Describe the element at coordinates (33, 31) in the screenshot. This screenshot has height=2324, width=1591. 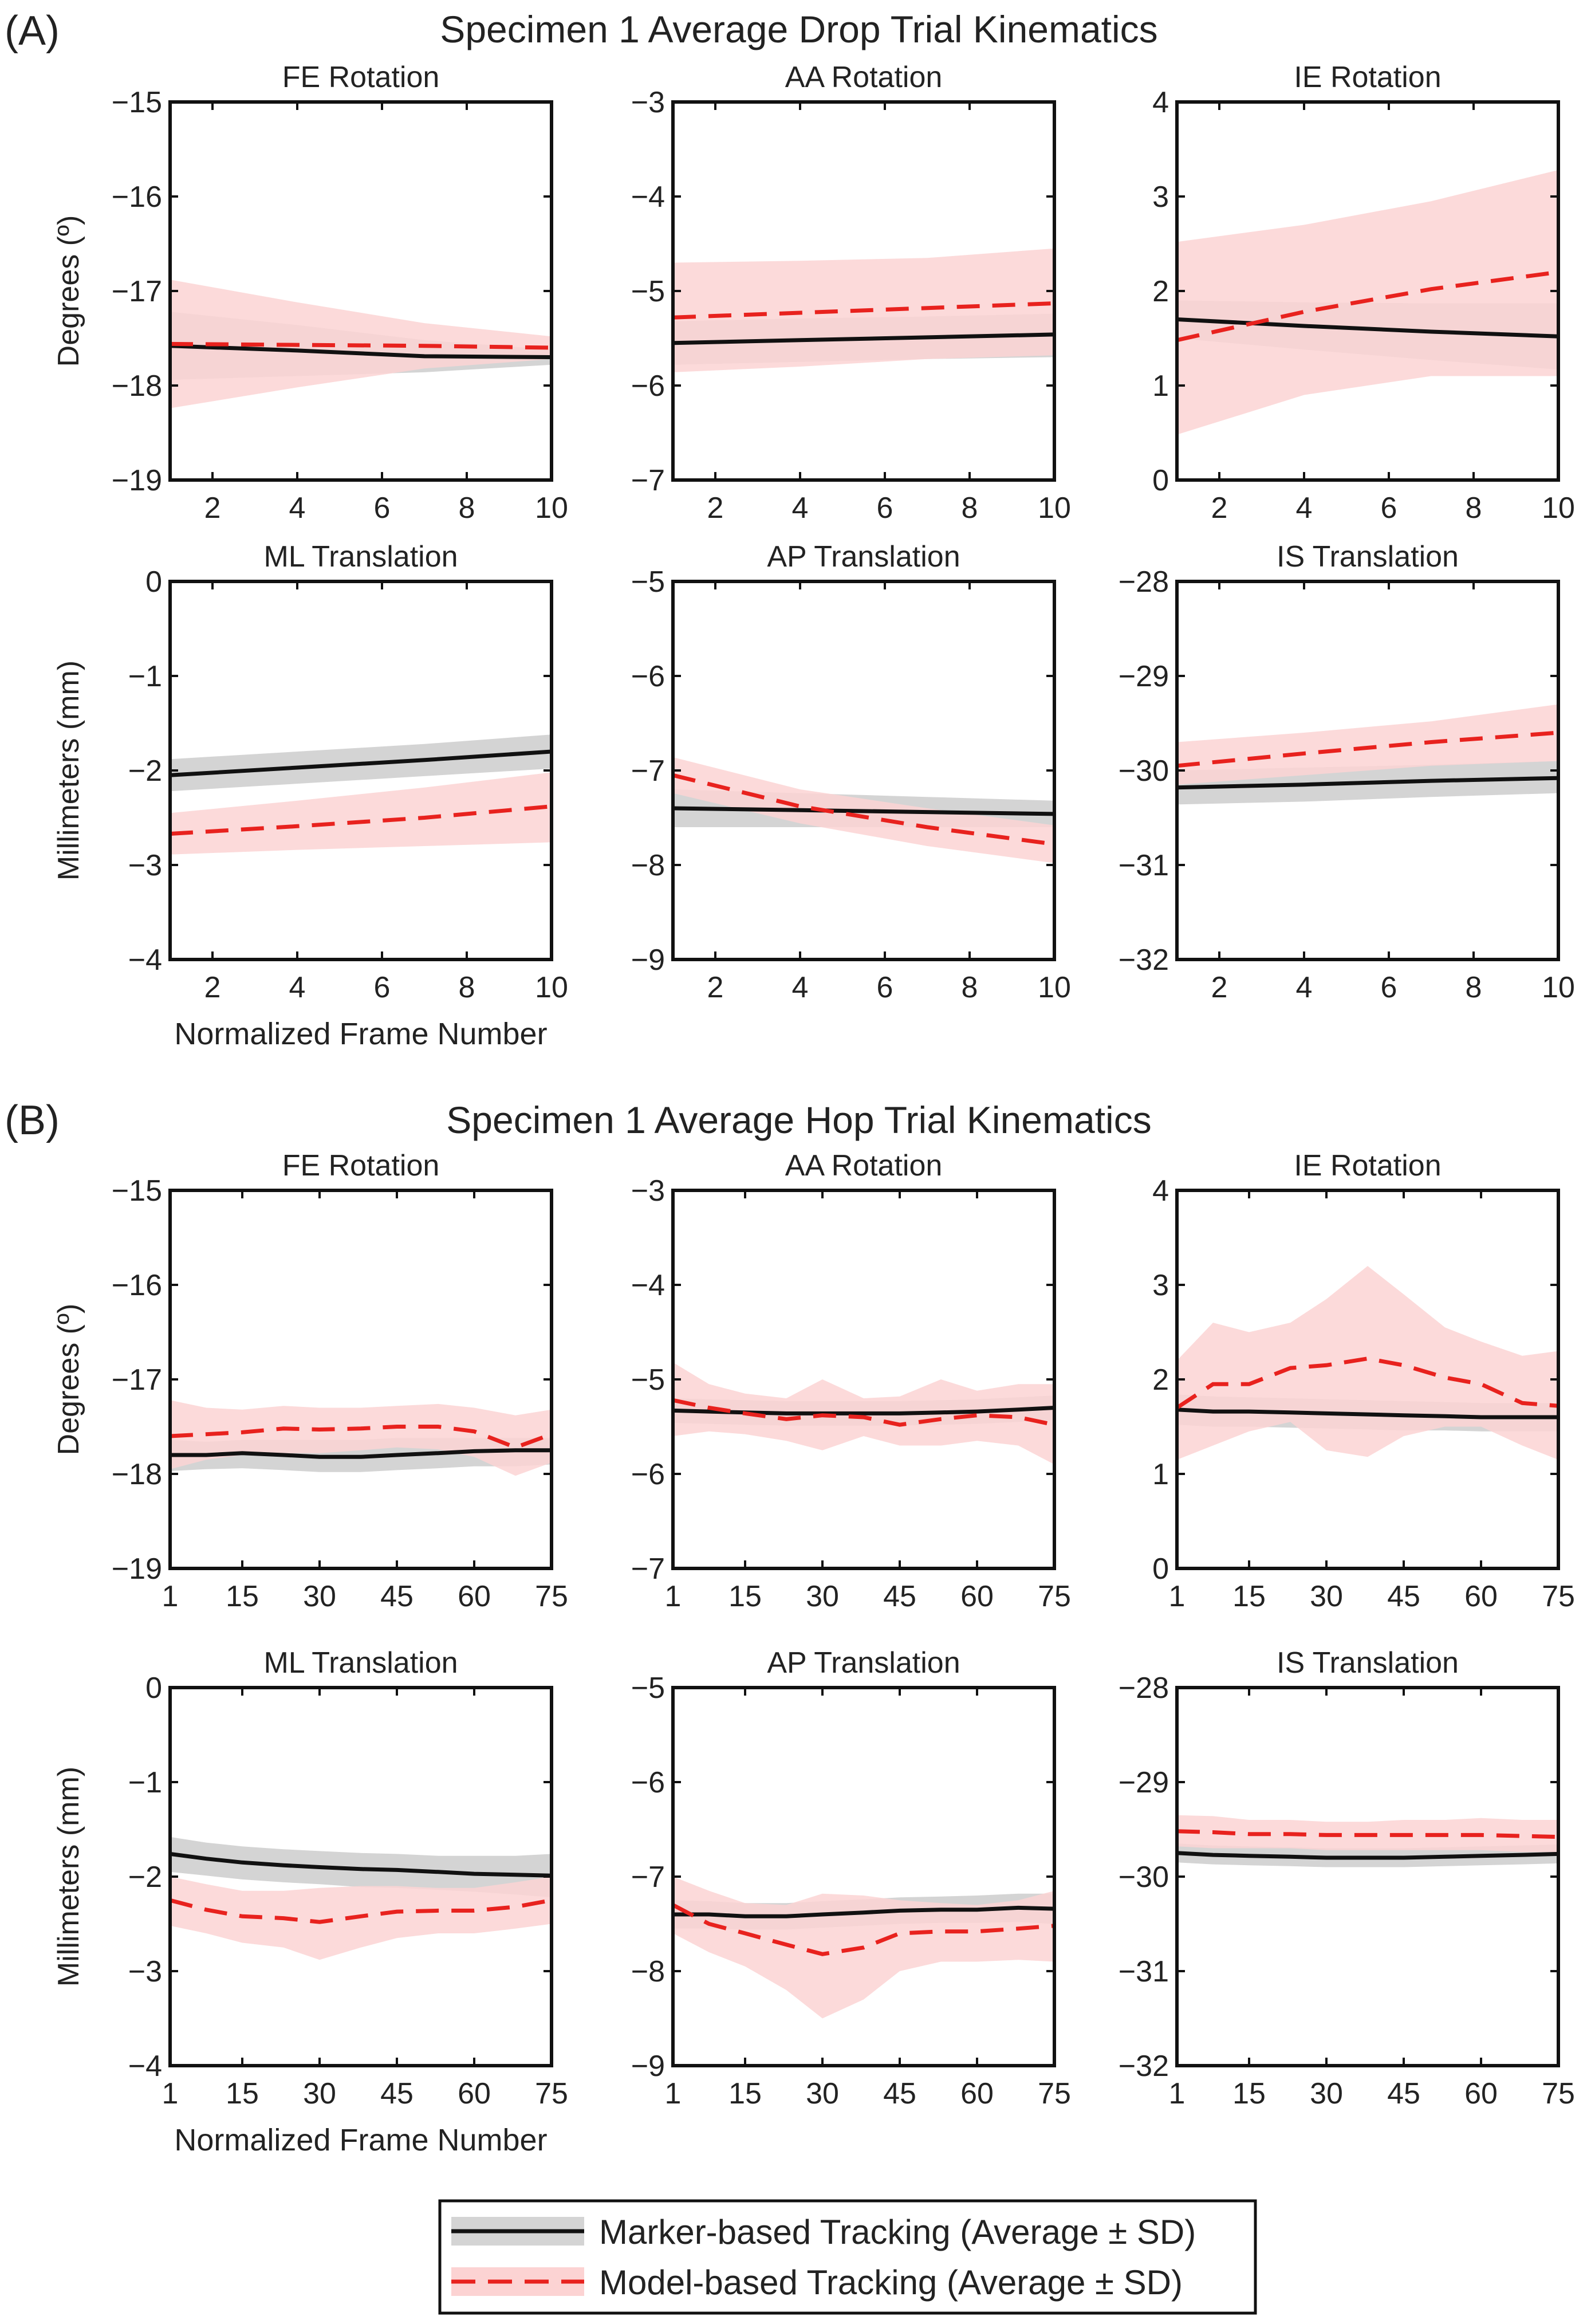
I see `panel-a-label: (A)` at that location.